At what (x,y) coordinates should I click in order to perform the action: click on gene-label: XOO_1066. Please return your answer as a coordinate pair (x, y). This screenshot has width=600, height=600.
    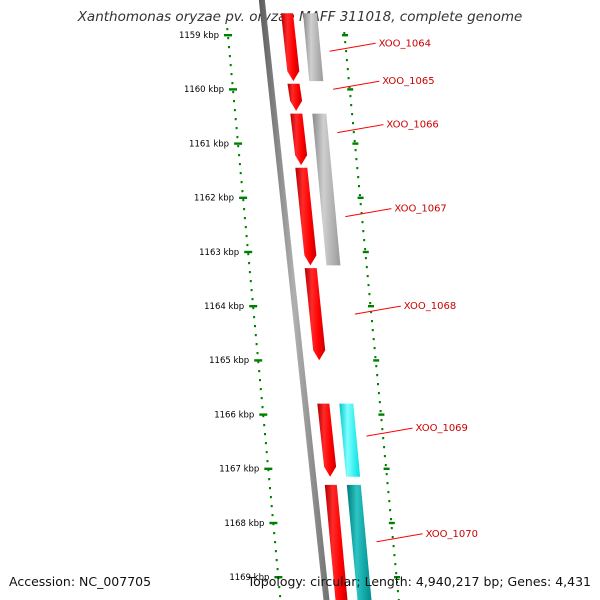
    Looking at the image, I should click on (412, 125).